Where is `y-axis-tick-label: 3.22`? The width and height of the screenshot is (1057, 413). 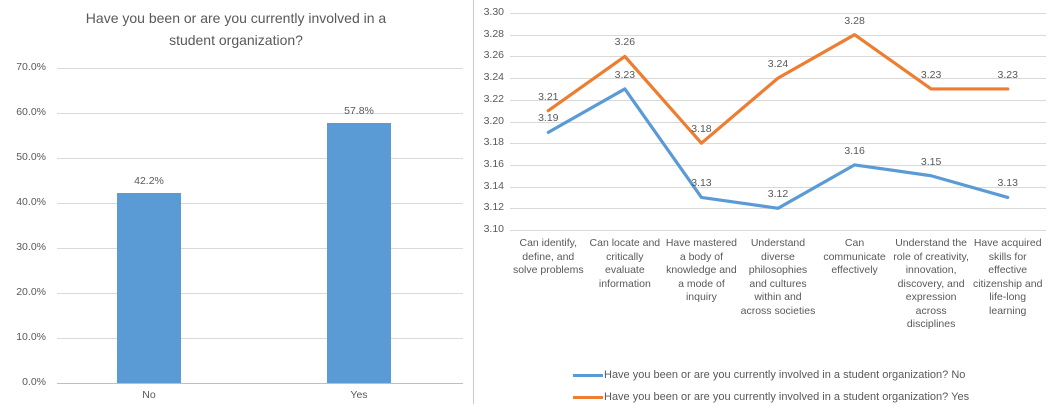
y-axis-tick-label: 3.22 is located at coordinates (493, 98).